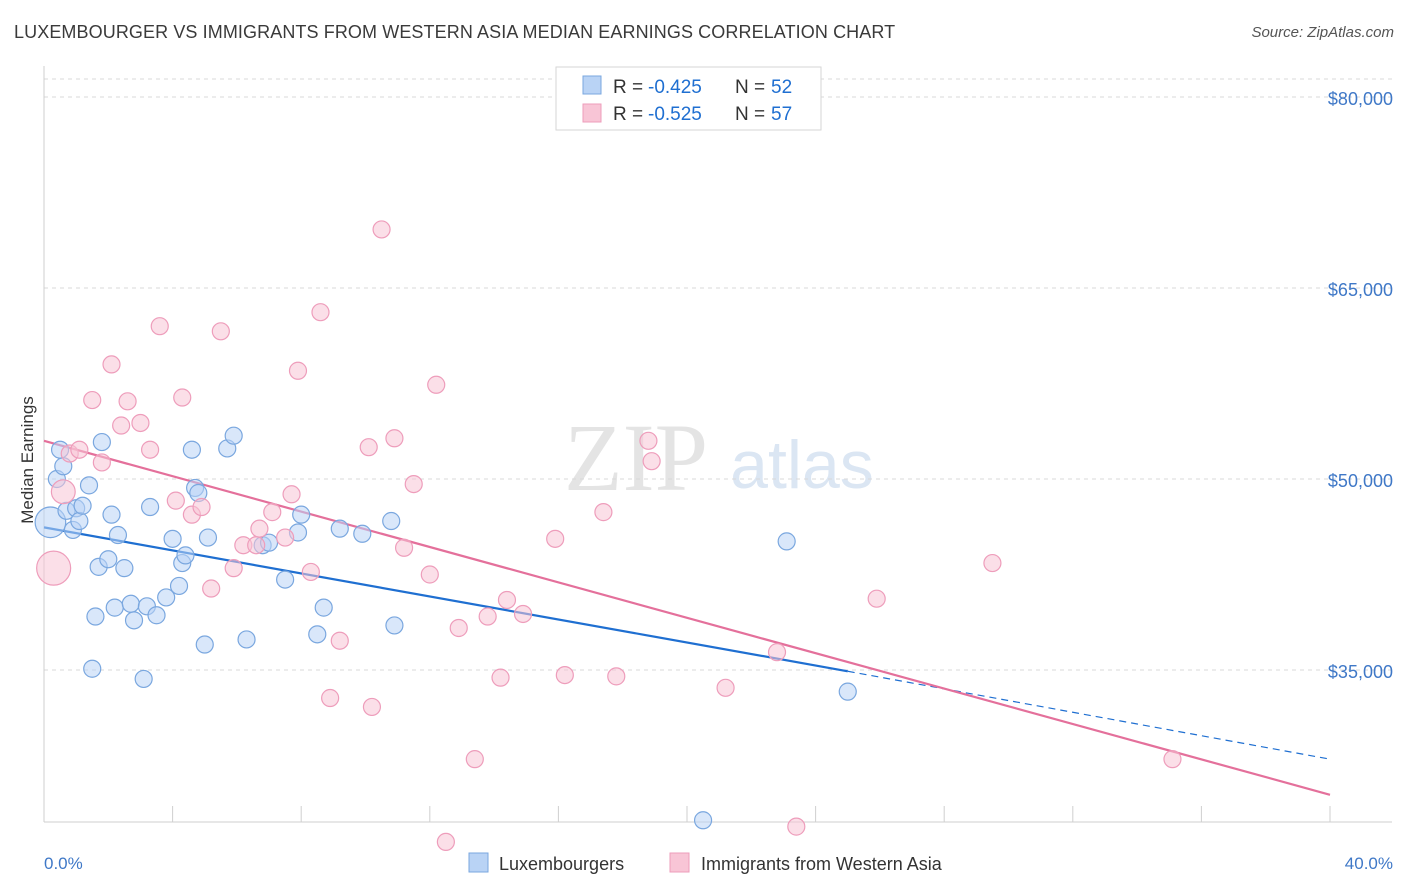  What do you see at coordinates (675, 87) in the screenshot?
I see `legend-r-value-blue: -0.425` at bounding box center [675, 87].